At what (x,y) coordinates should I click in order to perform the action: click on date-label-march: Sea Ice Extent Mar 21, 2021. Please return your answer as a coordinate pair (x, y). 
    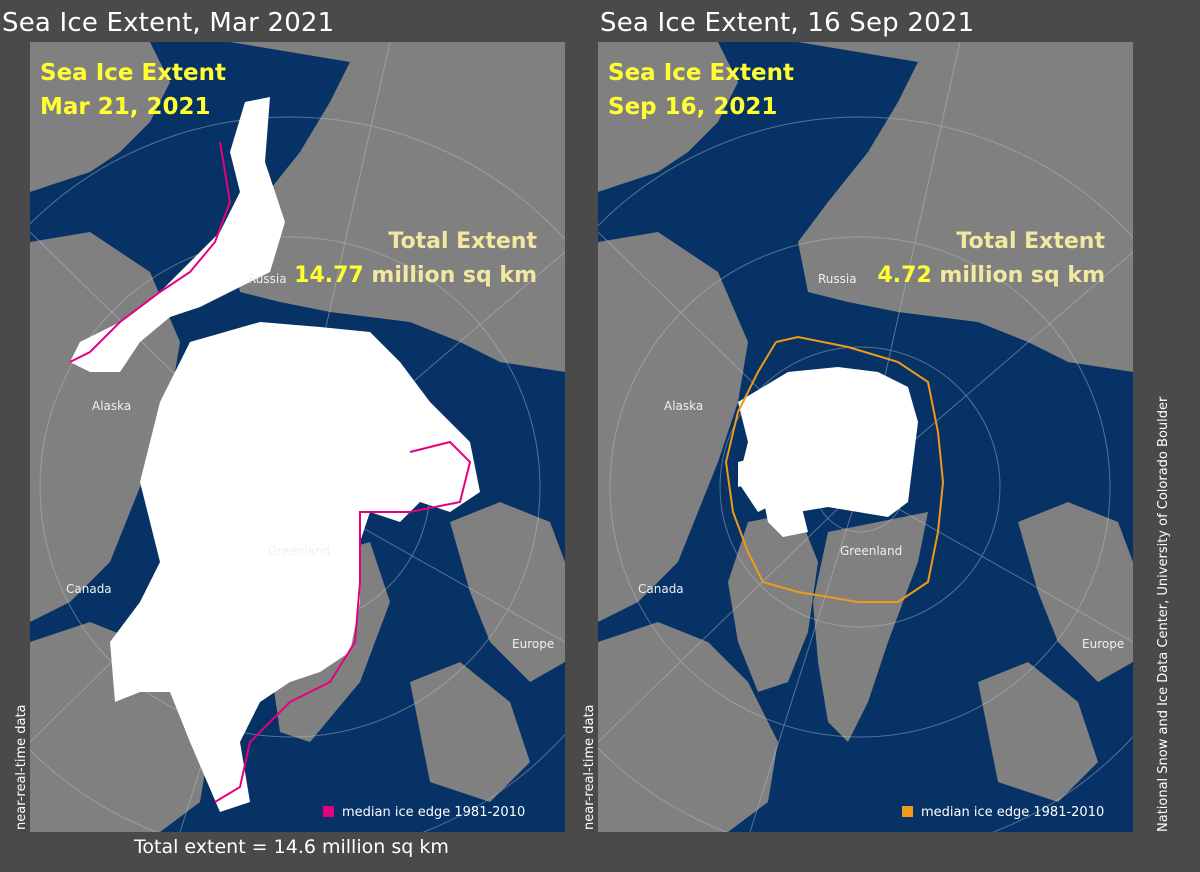
    Looking at the image, I should click on (133, 90).